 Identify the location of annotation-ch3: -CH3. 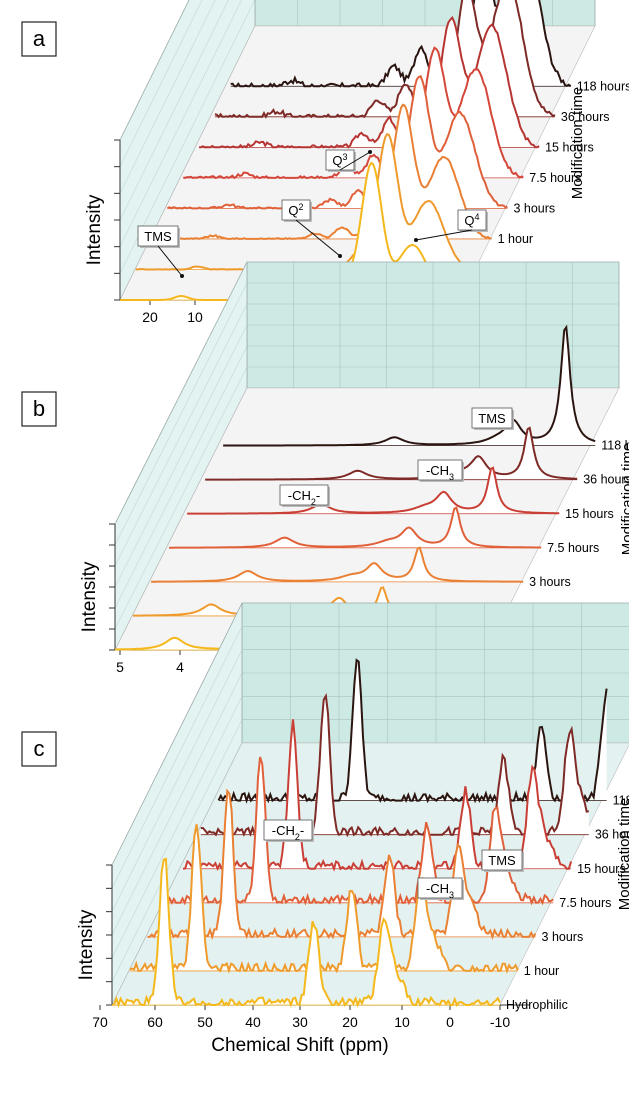
(440, 888).